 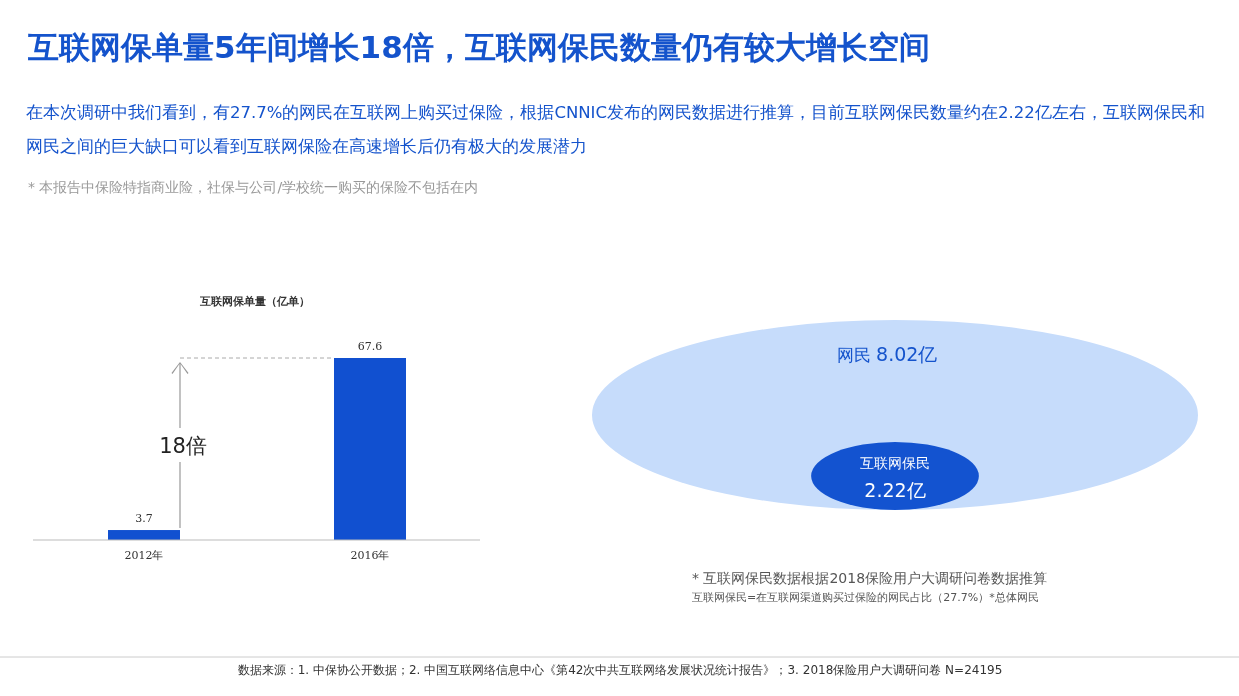 I want to click on data-label: 3.7, so click(x=144, y=519).